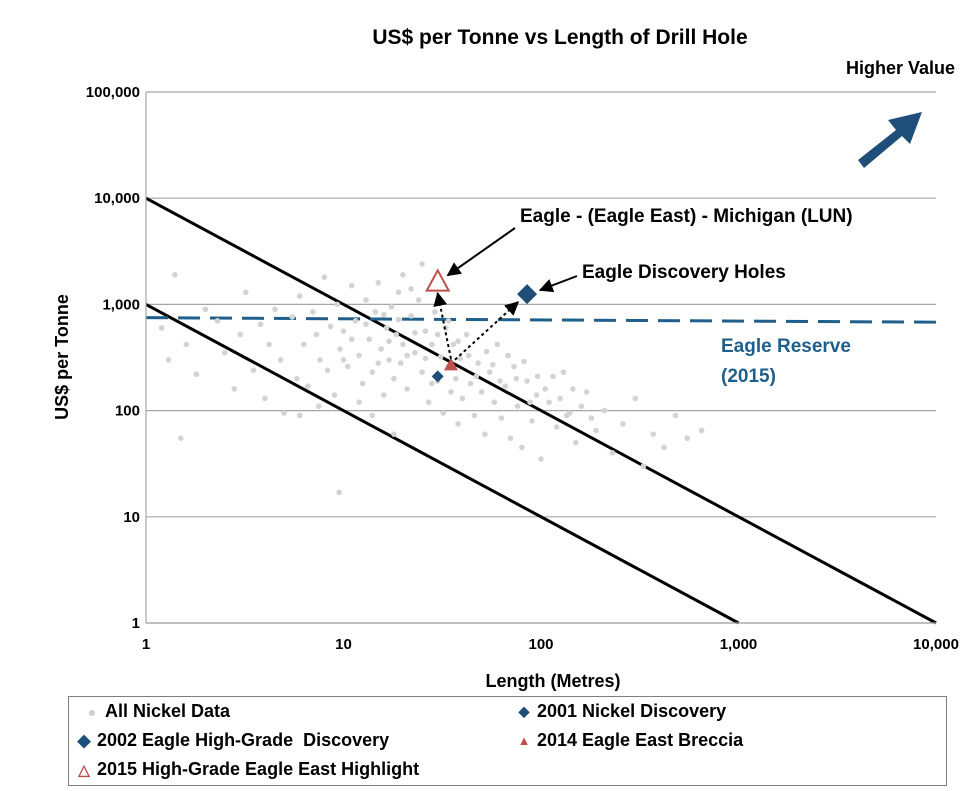 The height and width of the screenshot is (791, 980). I want to click on higher-value-label: Higher Value, so click(900, 68).